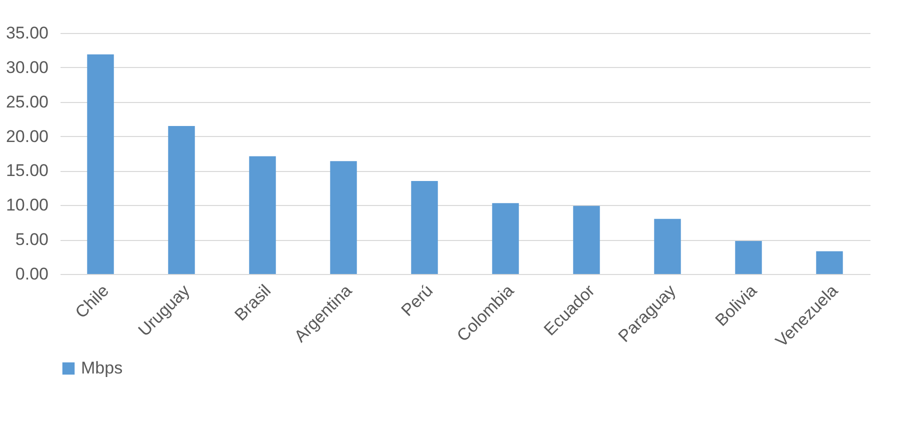  I want to click on y-tick-label: 15.00, so click(27, 170).